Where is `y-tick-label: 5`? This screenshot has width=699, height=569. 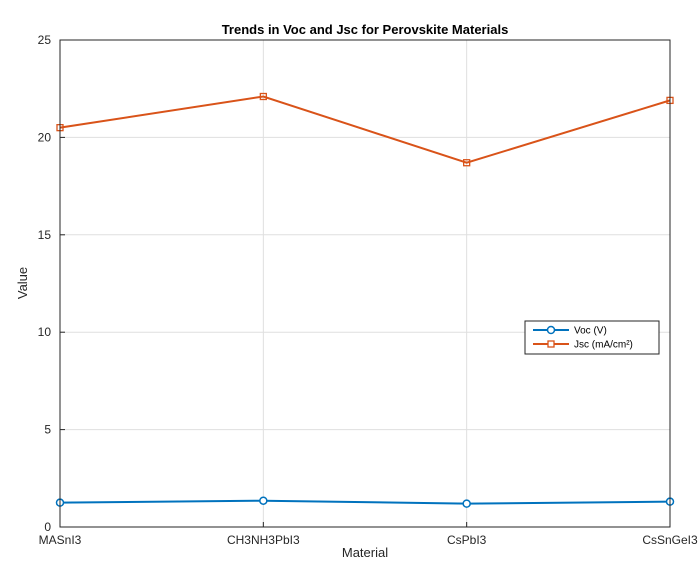 y-tick-label: 5 is located at coordinates (47, 430).